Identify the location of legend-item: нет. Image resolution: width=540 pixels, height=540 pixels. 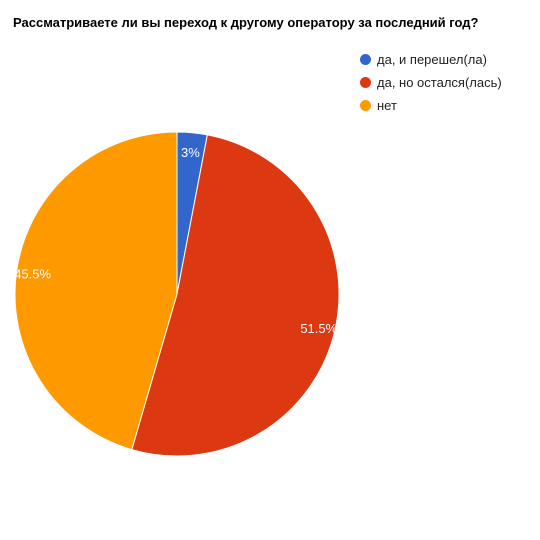
(431, 105).